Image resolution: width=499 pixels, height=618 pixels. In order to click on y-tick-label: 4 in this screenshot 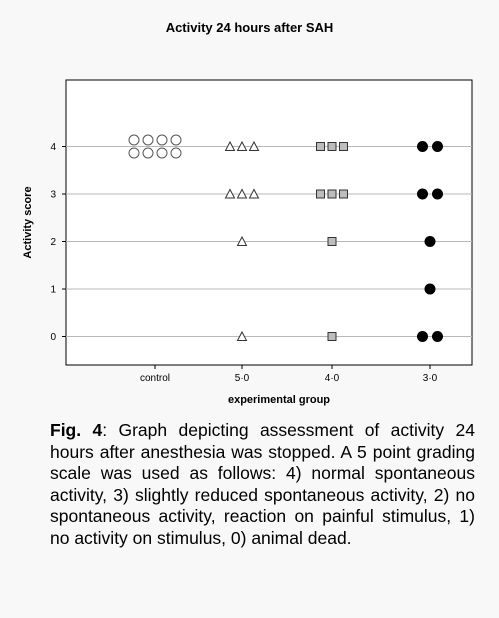, I will do `click(53, 147)`.